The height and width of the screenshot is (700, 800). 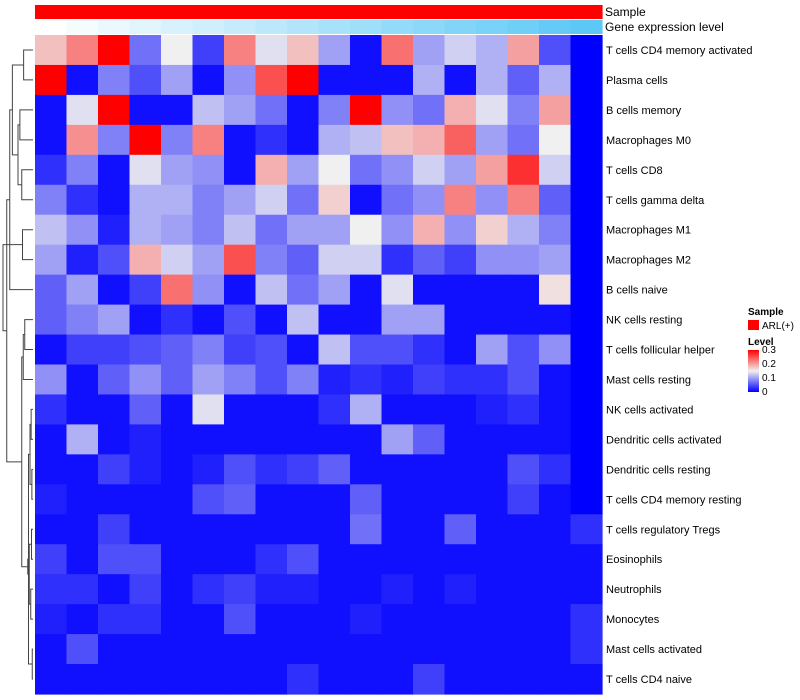 I want to click on row-label: Neutrophils, so click(x=634, y=590).